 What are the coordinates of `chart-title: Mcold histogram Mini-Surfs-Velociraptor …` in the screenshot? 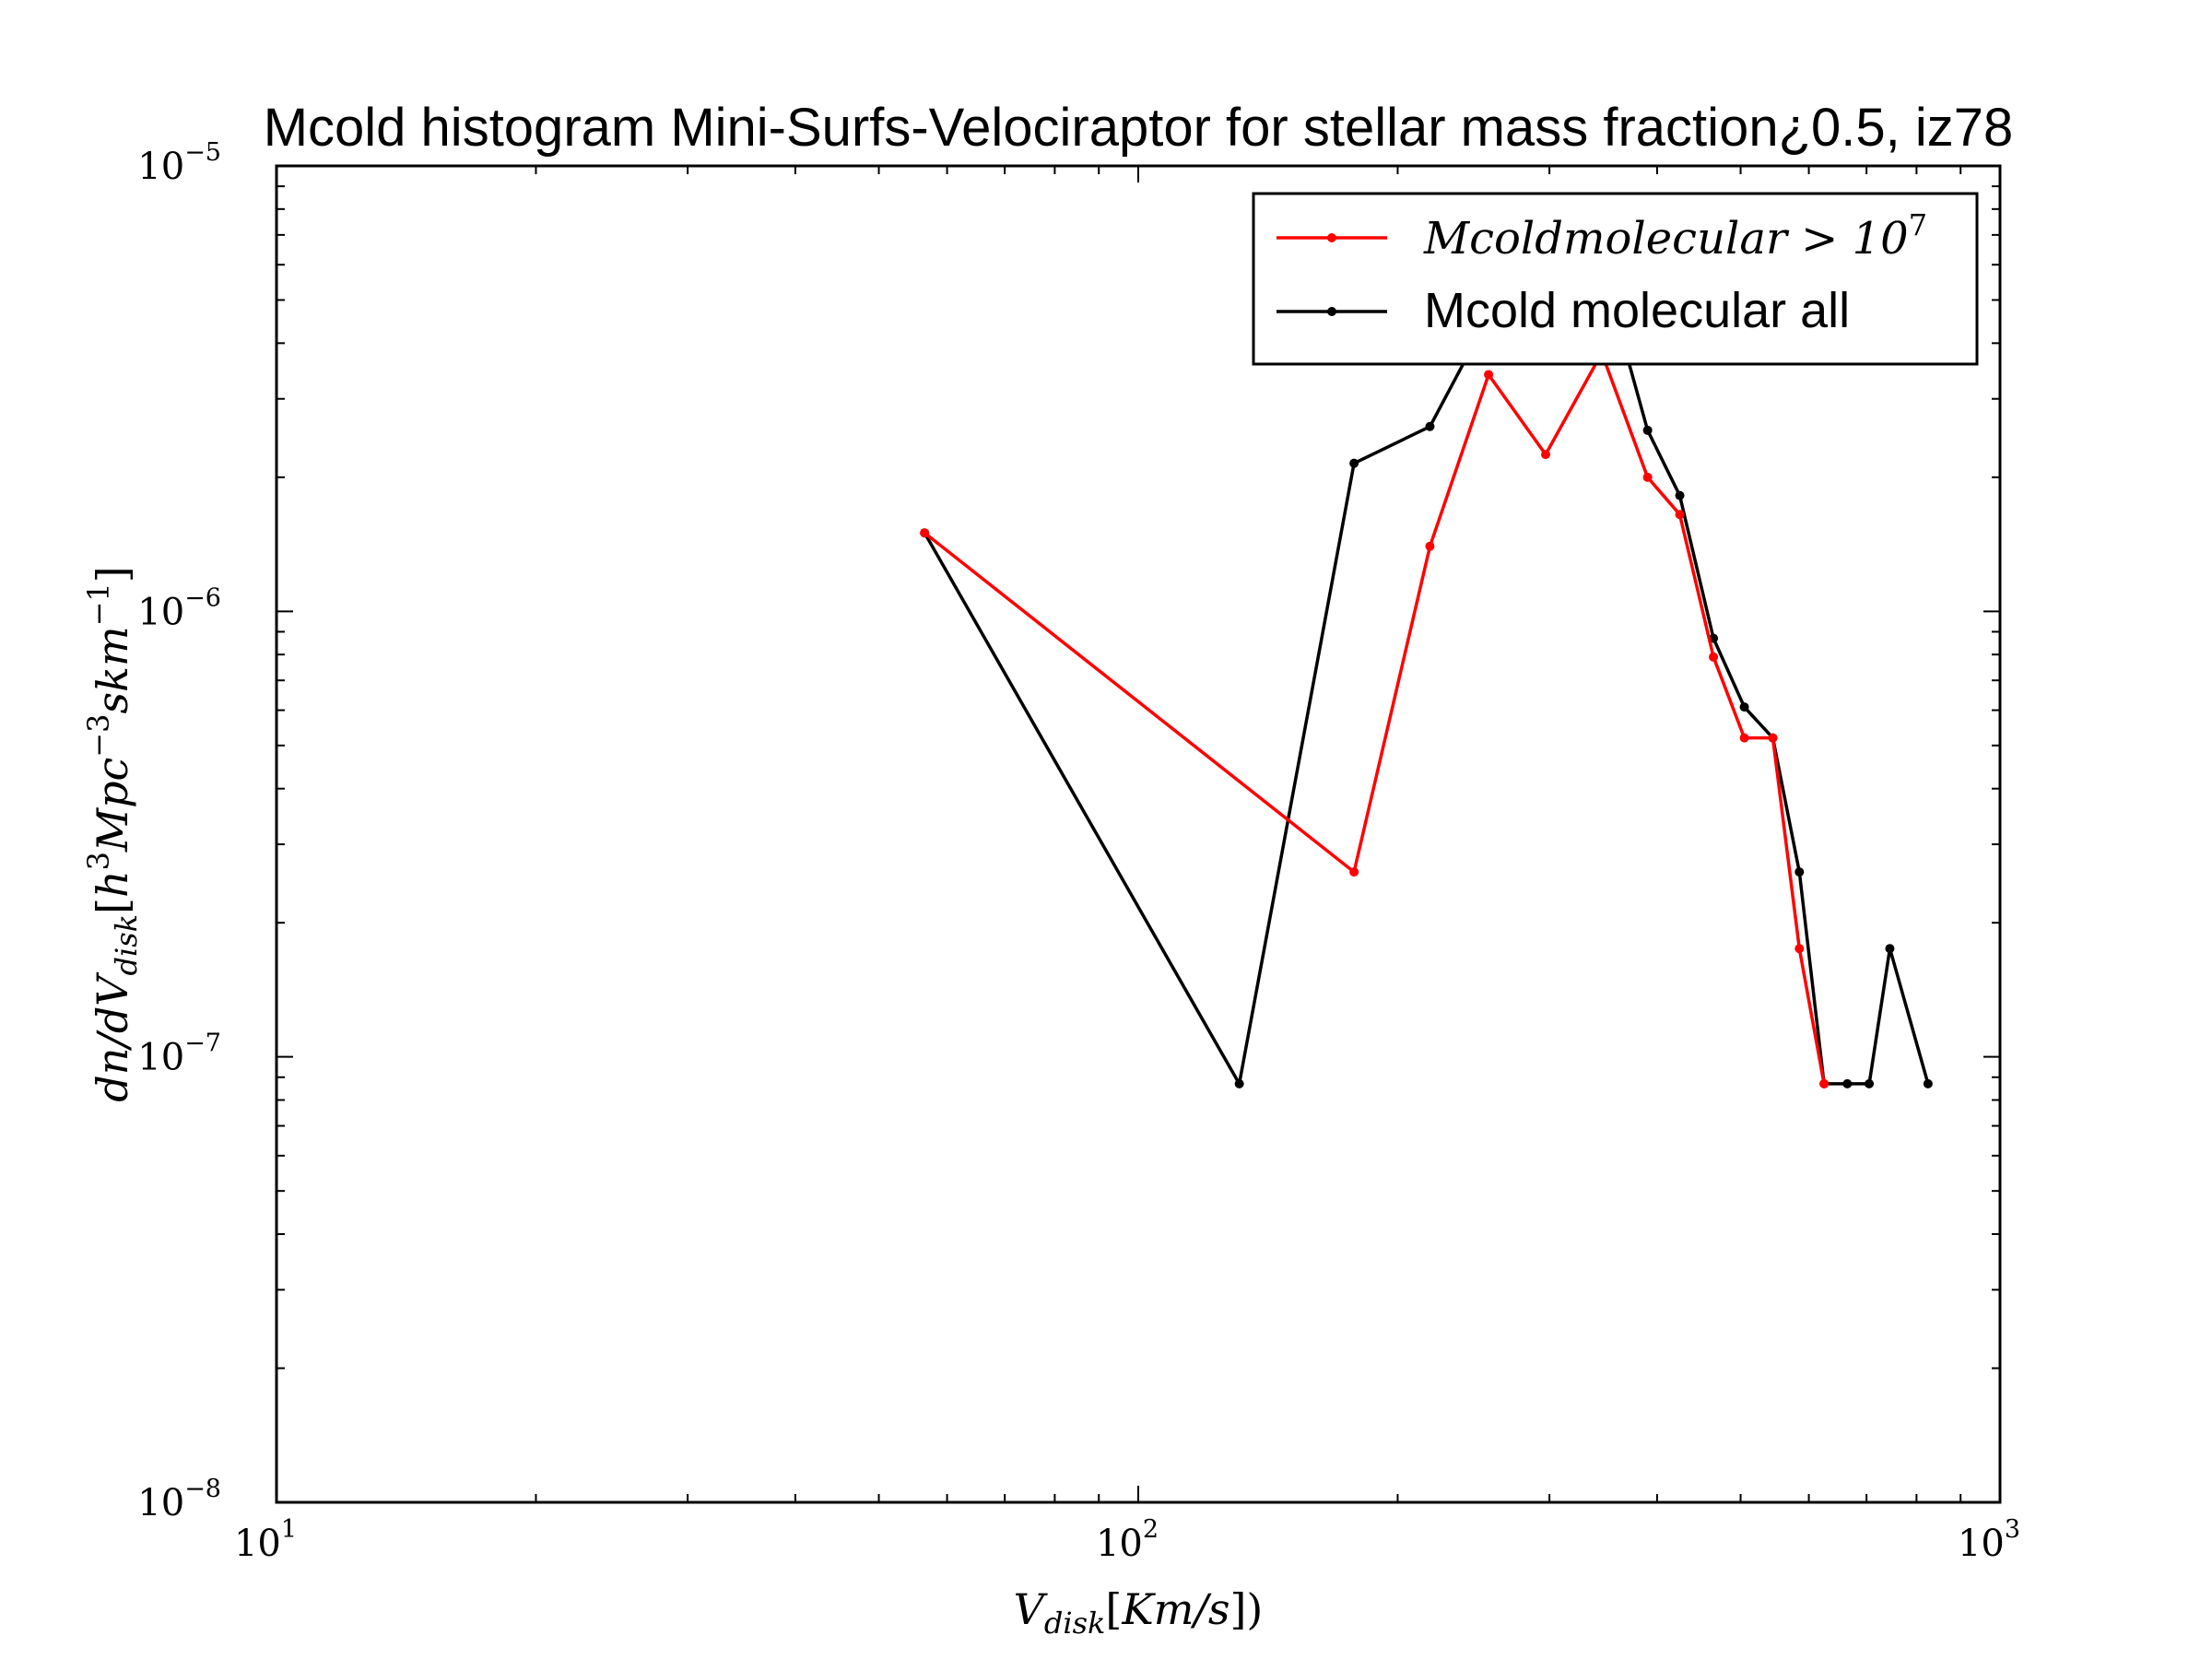 It's located at (1139, 128).